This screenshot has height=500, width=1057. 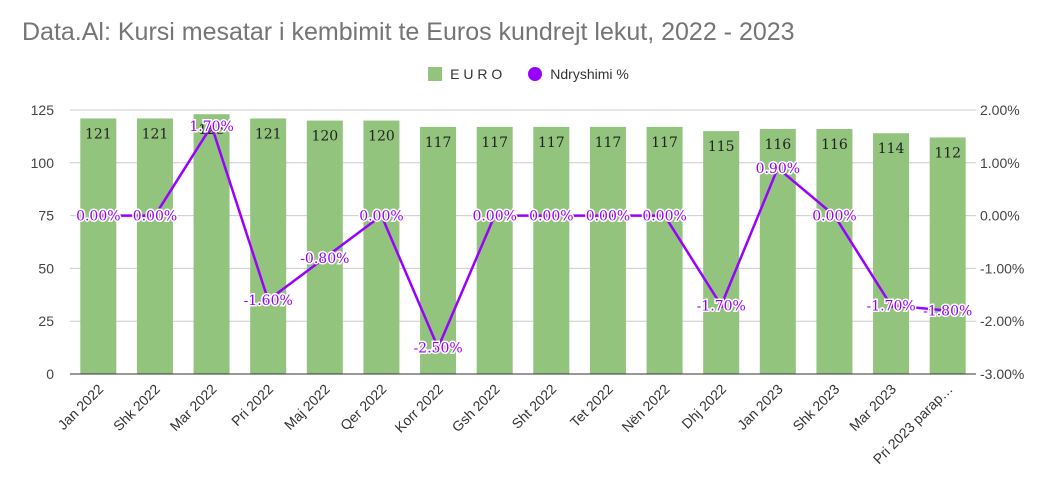 I want to click on bar-value-label: 112, so click(x=947, y=153).